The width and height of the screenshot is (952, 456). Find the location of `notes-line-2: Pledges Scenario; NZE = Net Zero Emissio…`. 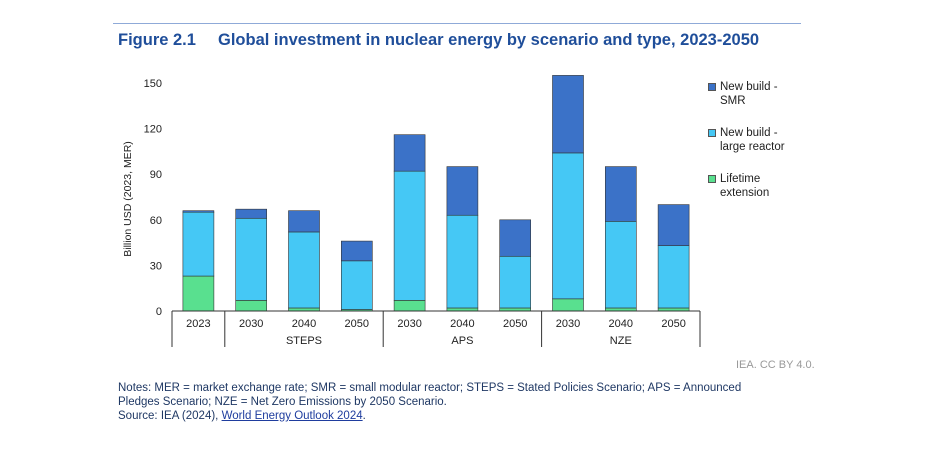

notes-line-2: Pledges Scenario; NZE = Net Zero Emissio… is located at coordinates (282, 402).